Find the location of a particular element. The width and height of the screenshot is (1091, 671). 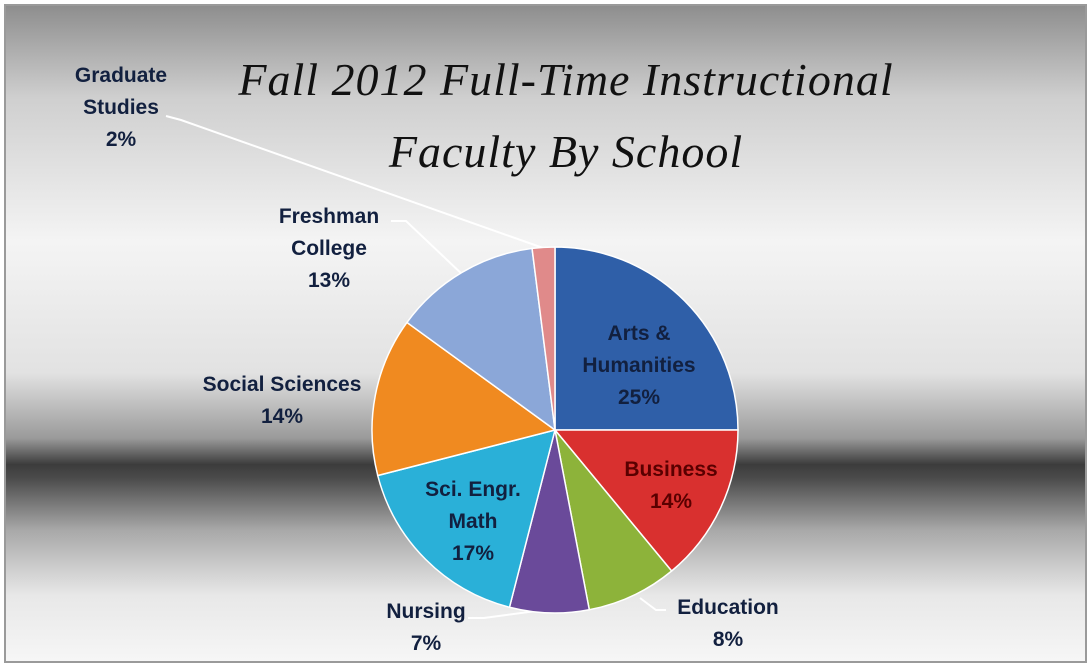

slice-label: Arts & Humanities 25% is located at coordinates (639, 366).